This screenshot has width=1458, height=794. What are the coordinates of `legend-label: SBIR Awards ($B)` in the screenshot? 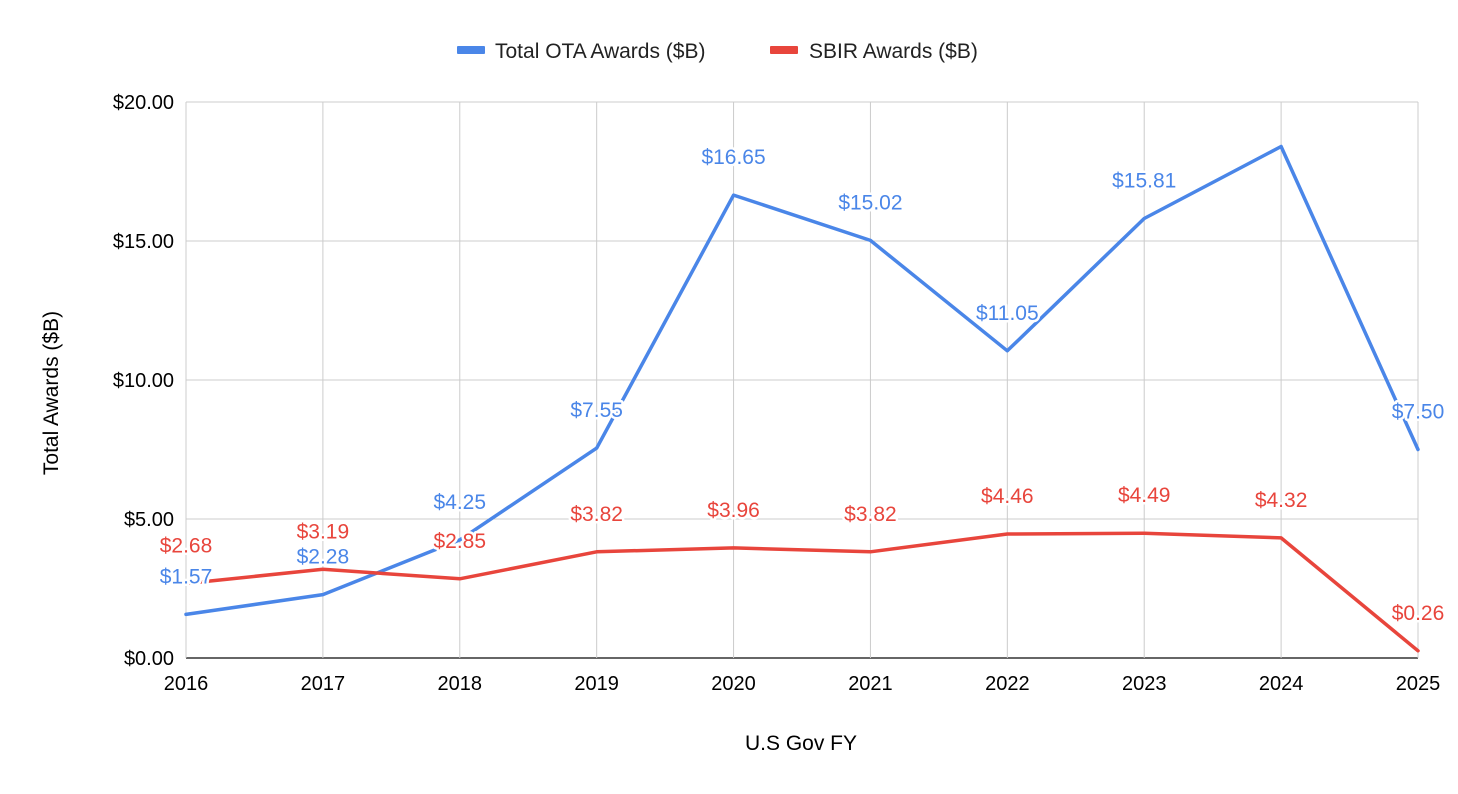 It's located at (893, 51).